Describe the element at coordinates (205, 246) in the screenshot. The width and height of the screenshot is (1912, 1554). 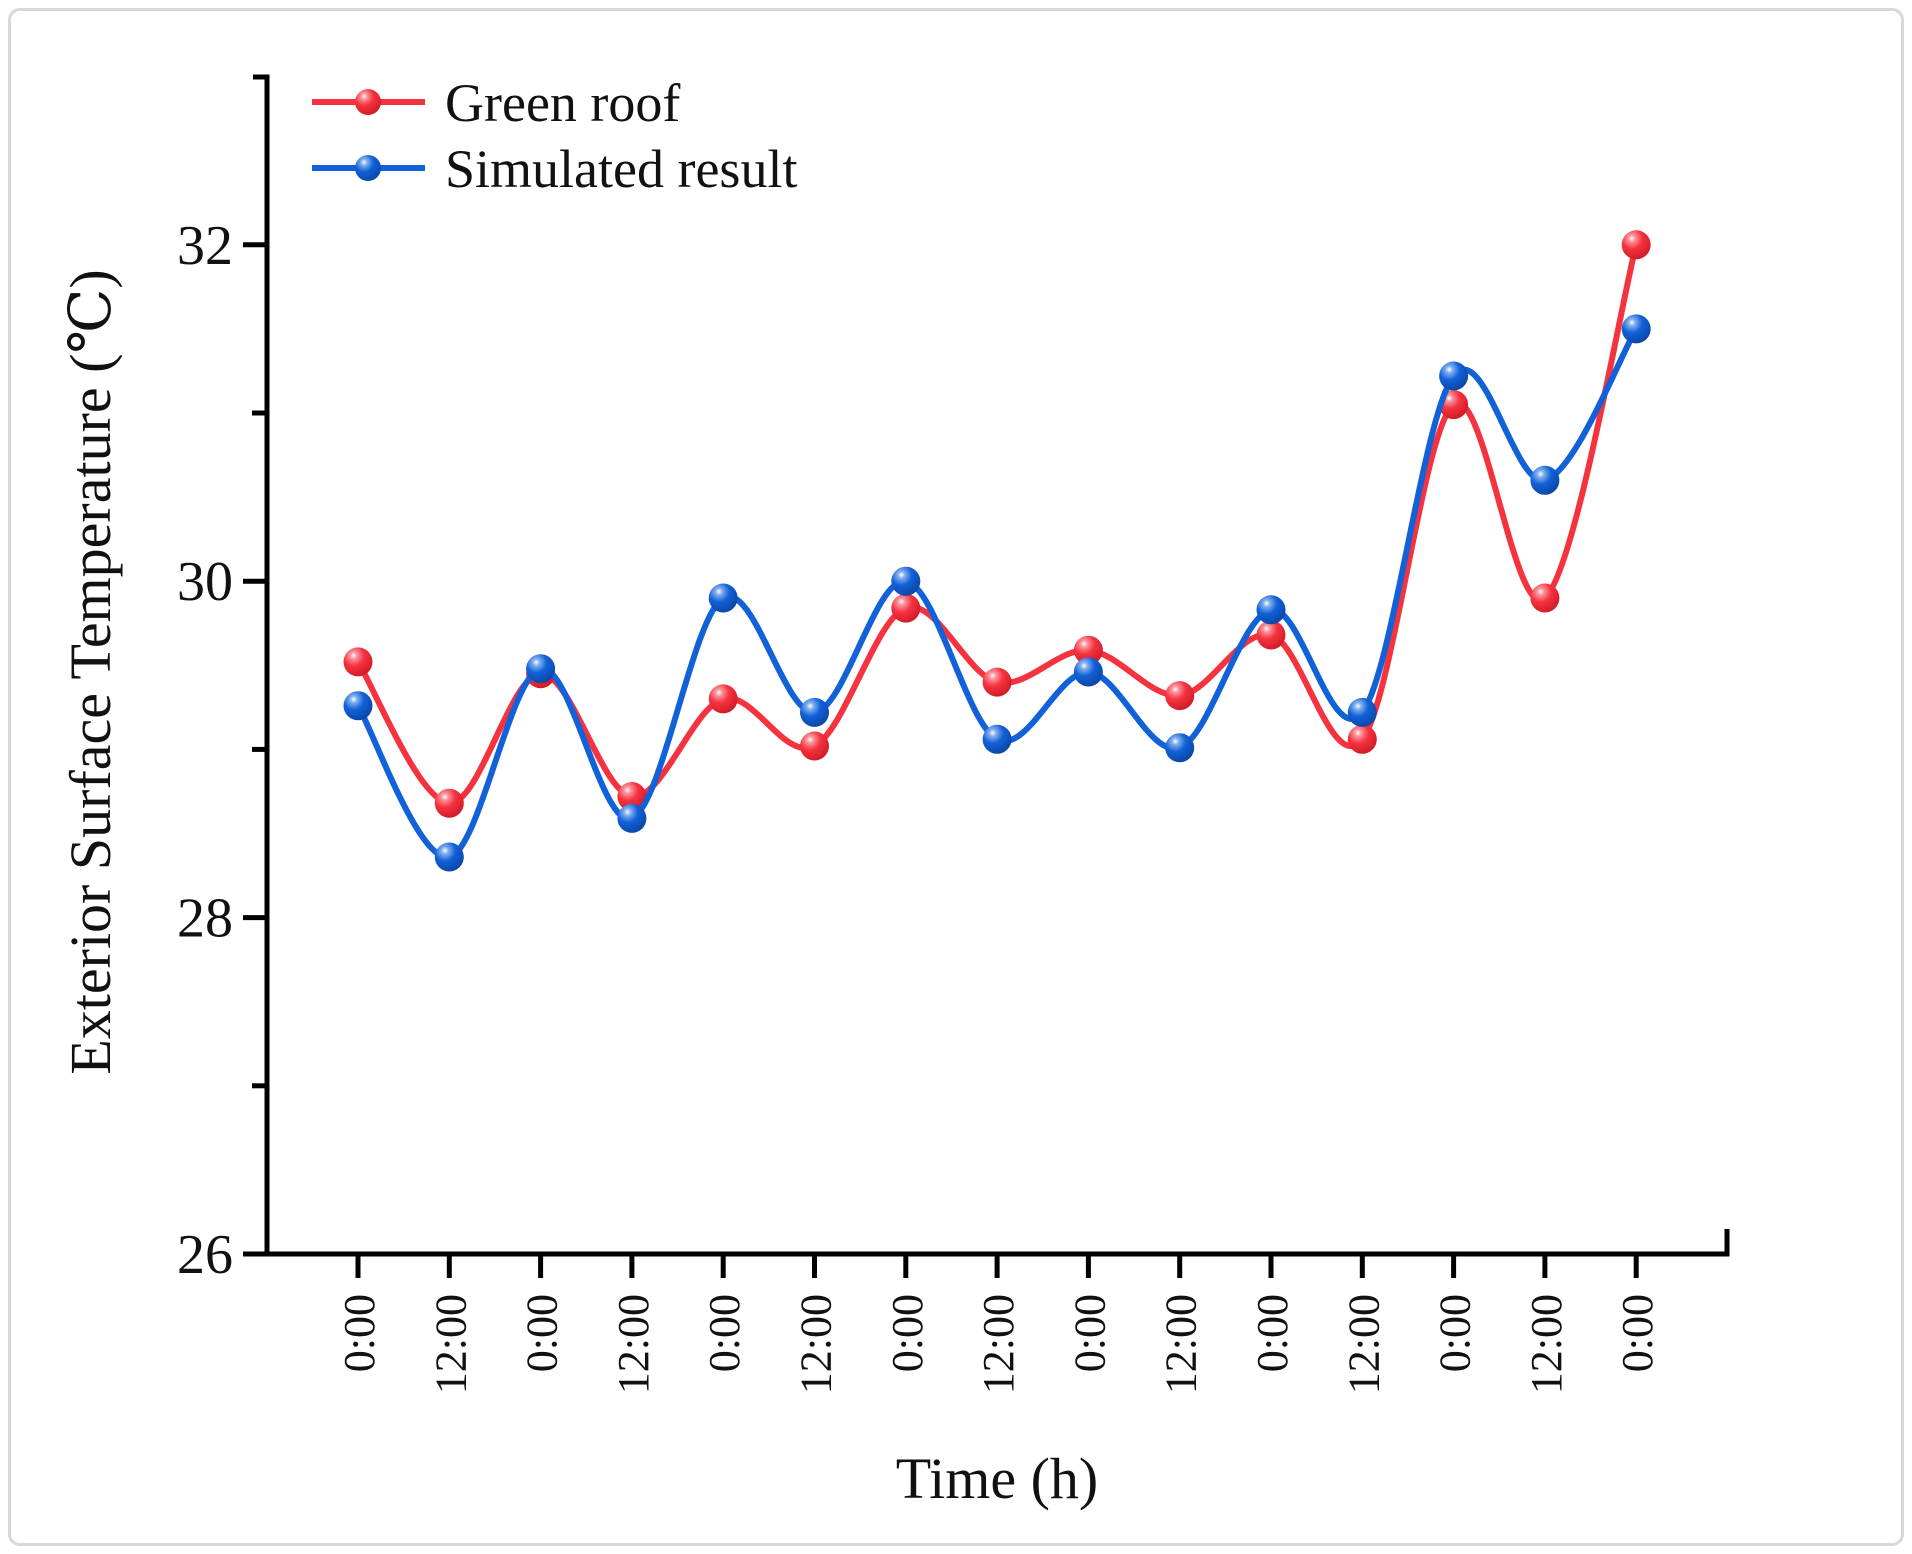
I see `y-tick-label: 32` at that location.